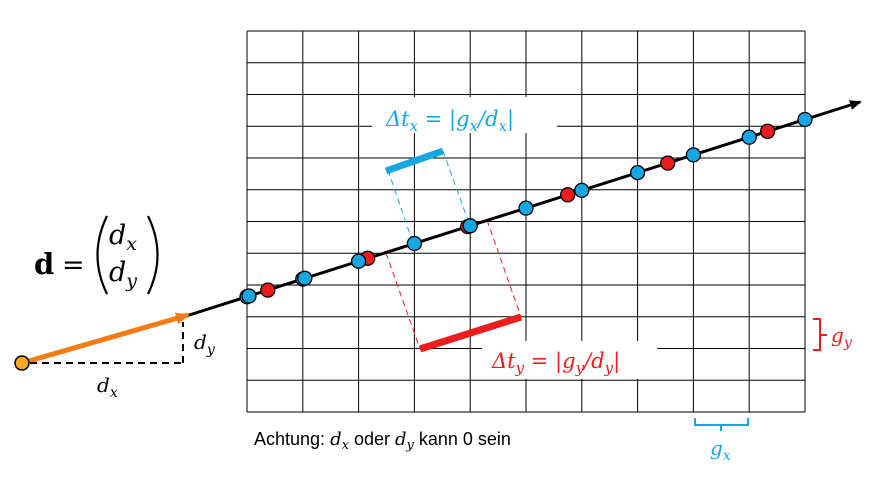  I want to click on ray-dx-label: dx, so click(107, 387).